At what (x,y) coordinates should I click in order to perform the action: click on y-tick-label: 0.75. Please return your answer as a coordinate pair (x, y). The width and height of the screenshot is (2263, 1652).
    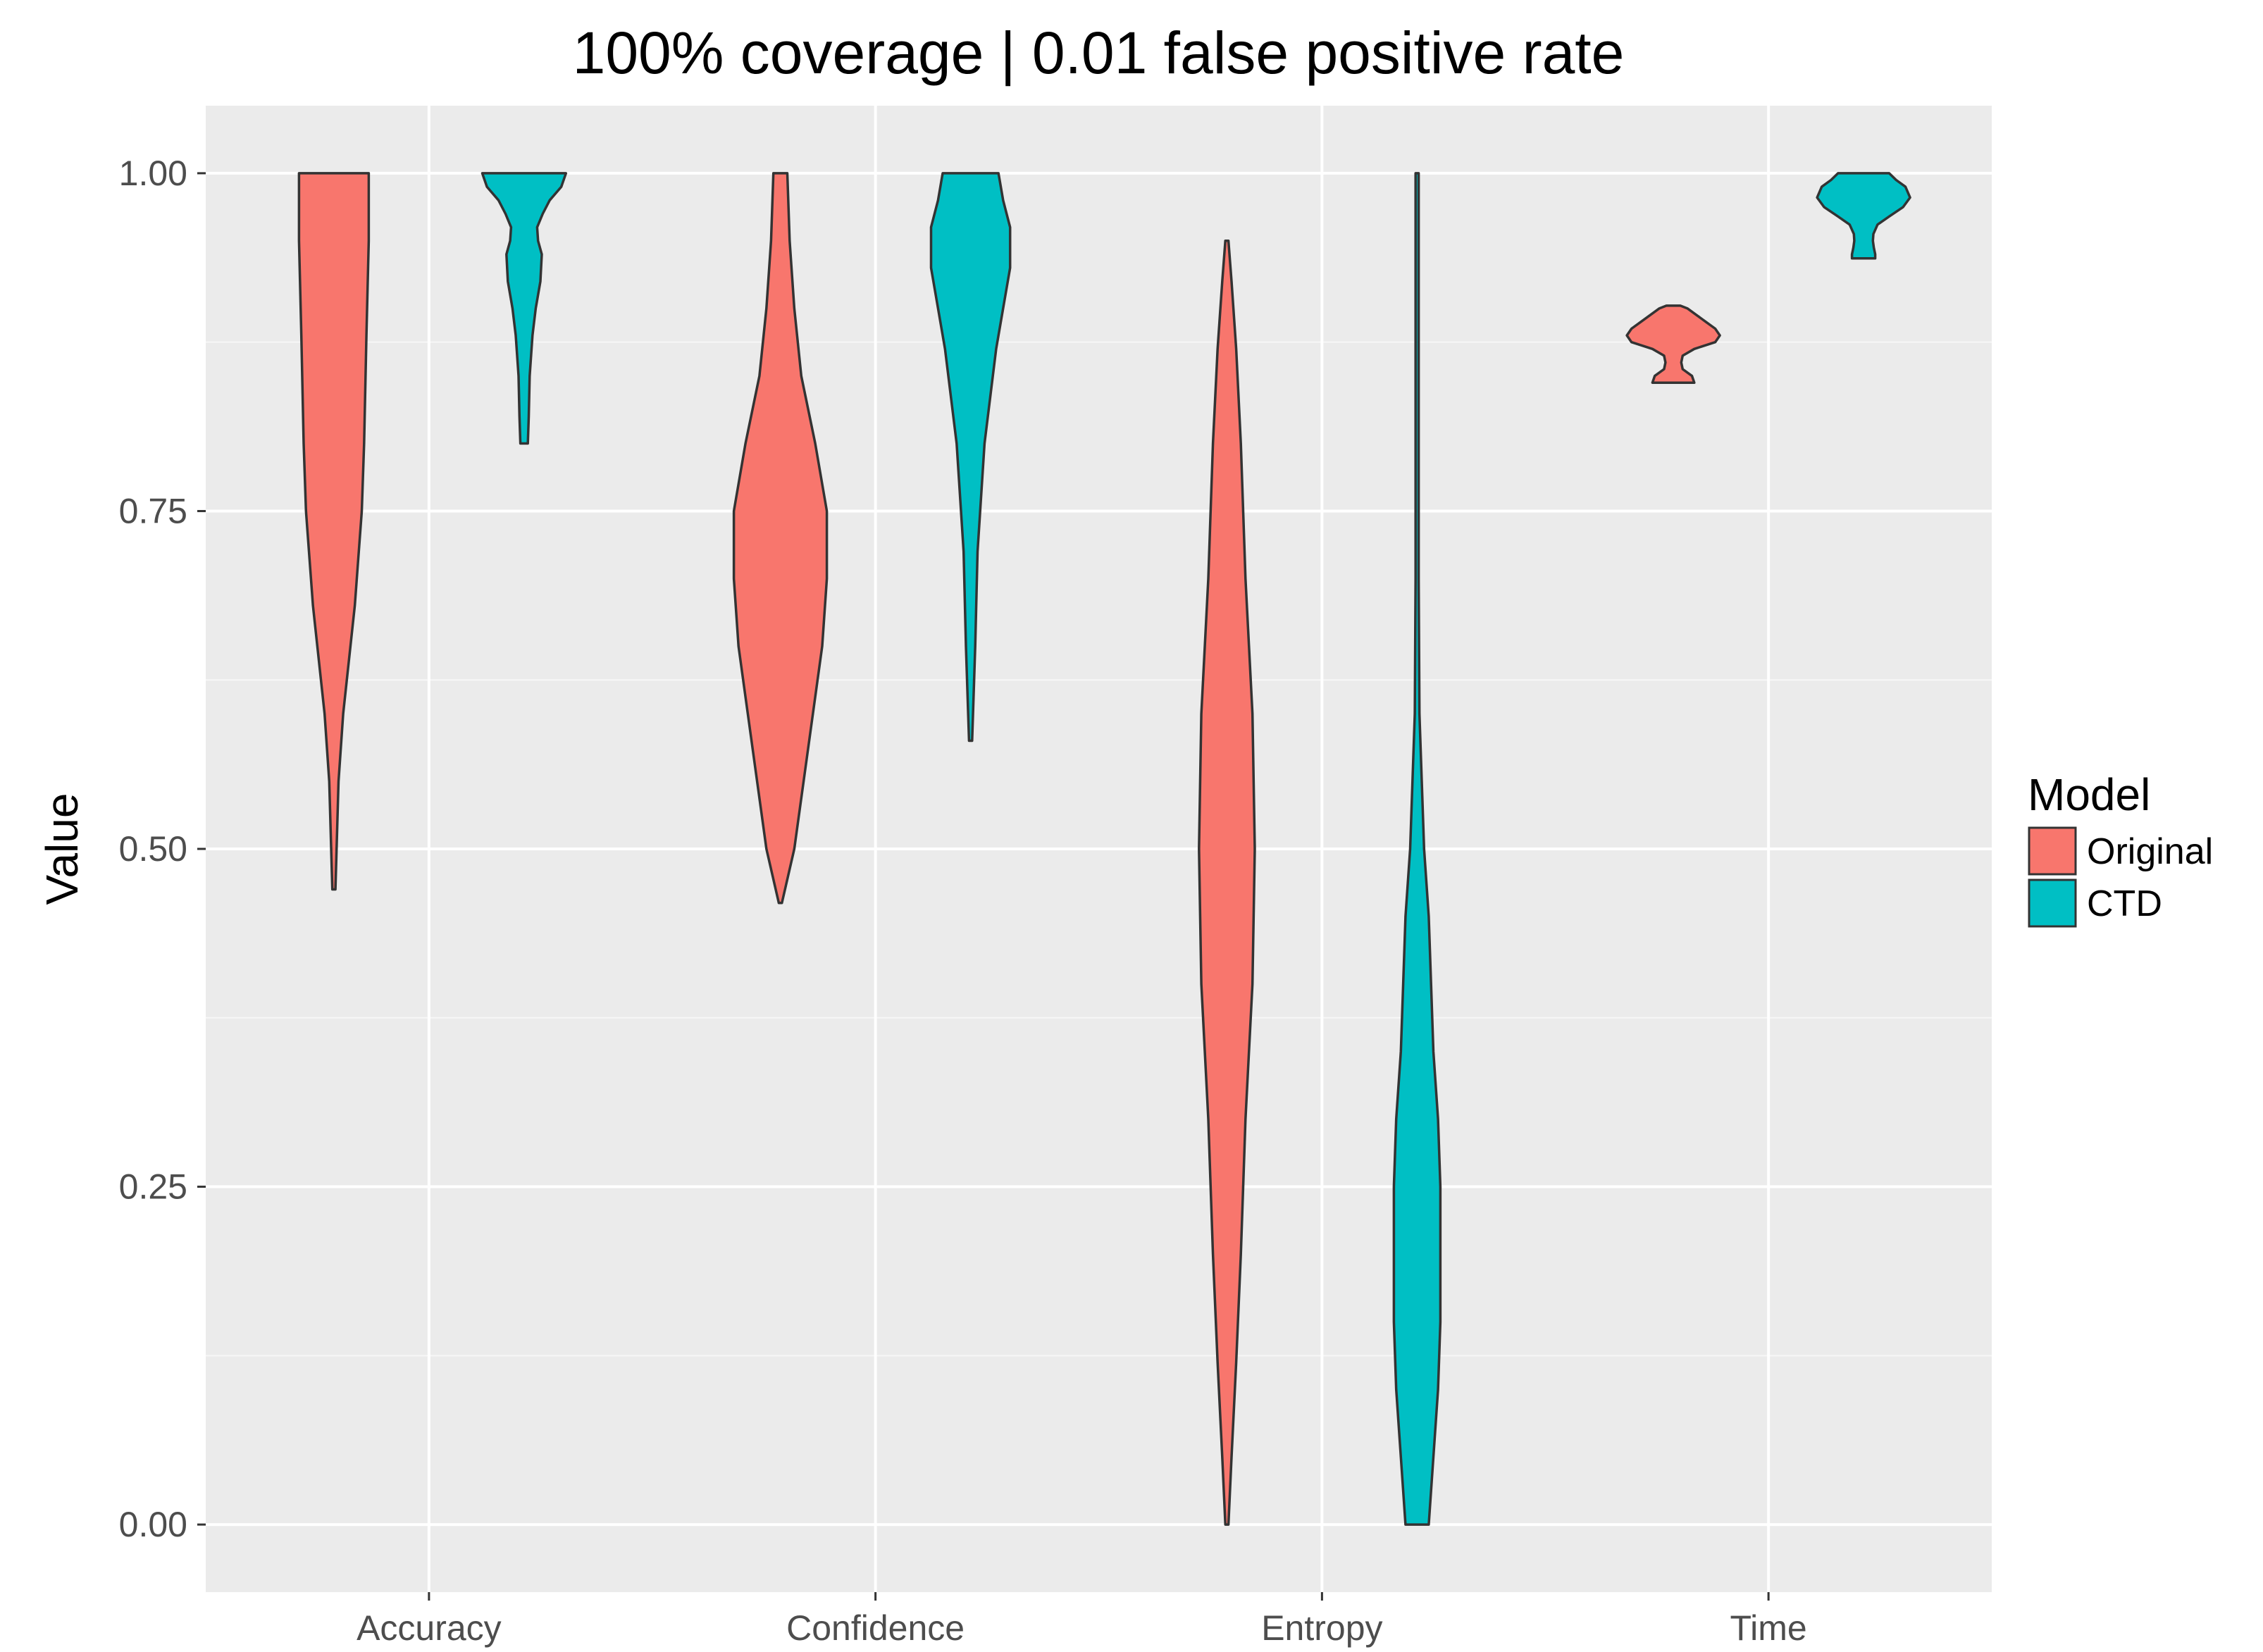
    Looking at the image, I should click on (153, 510).